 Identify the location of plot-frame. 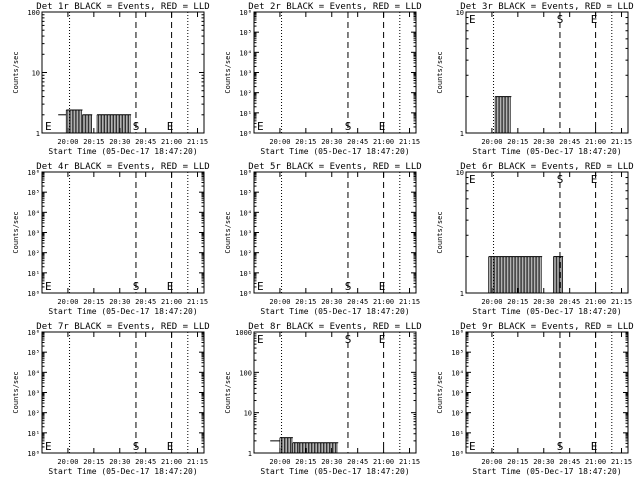
(547, 72).